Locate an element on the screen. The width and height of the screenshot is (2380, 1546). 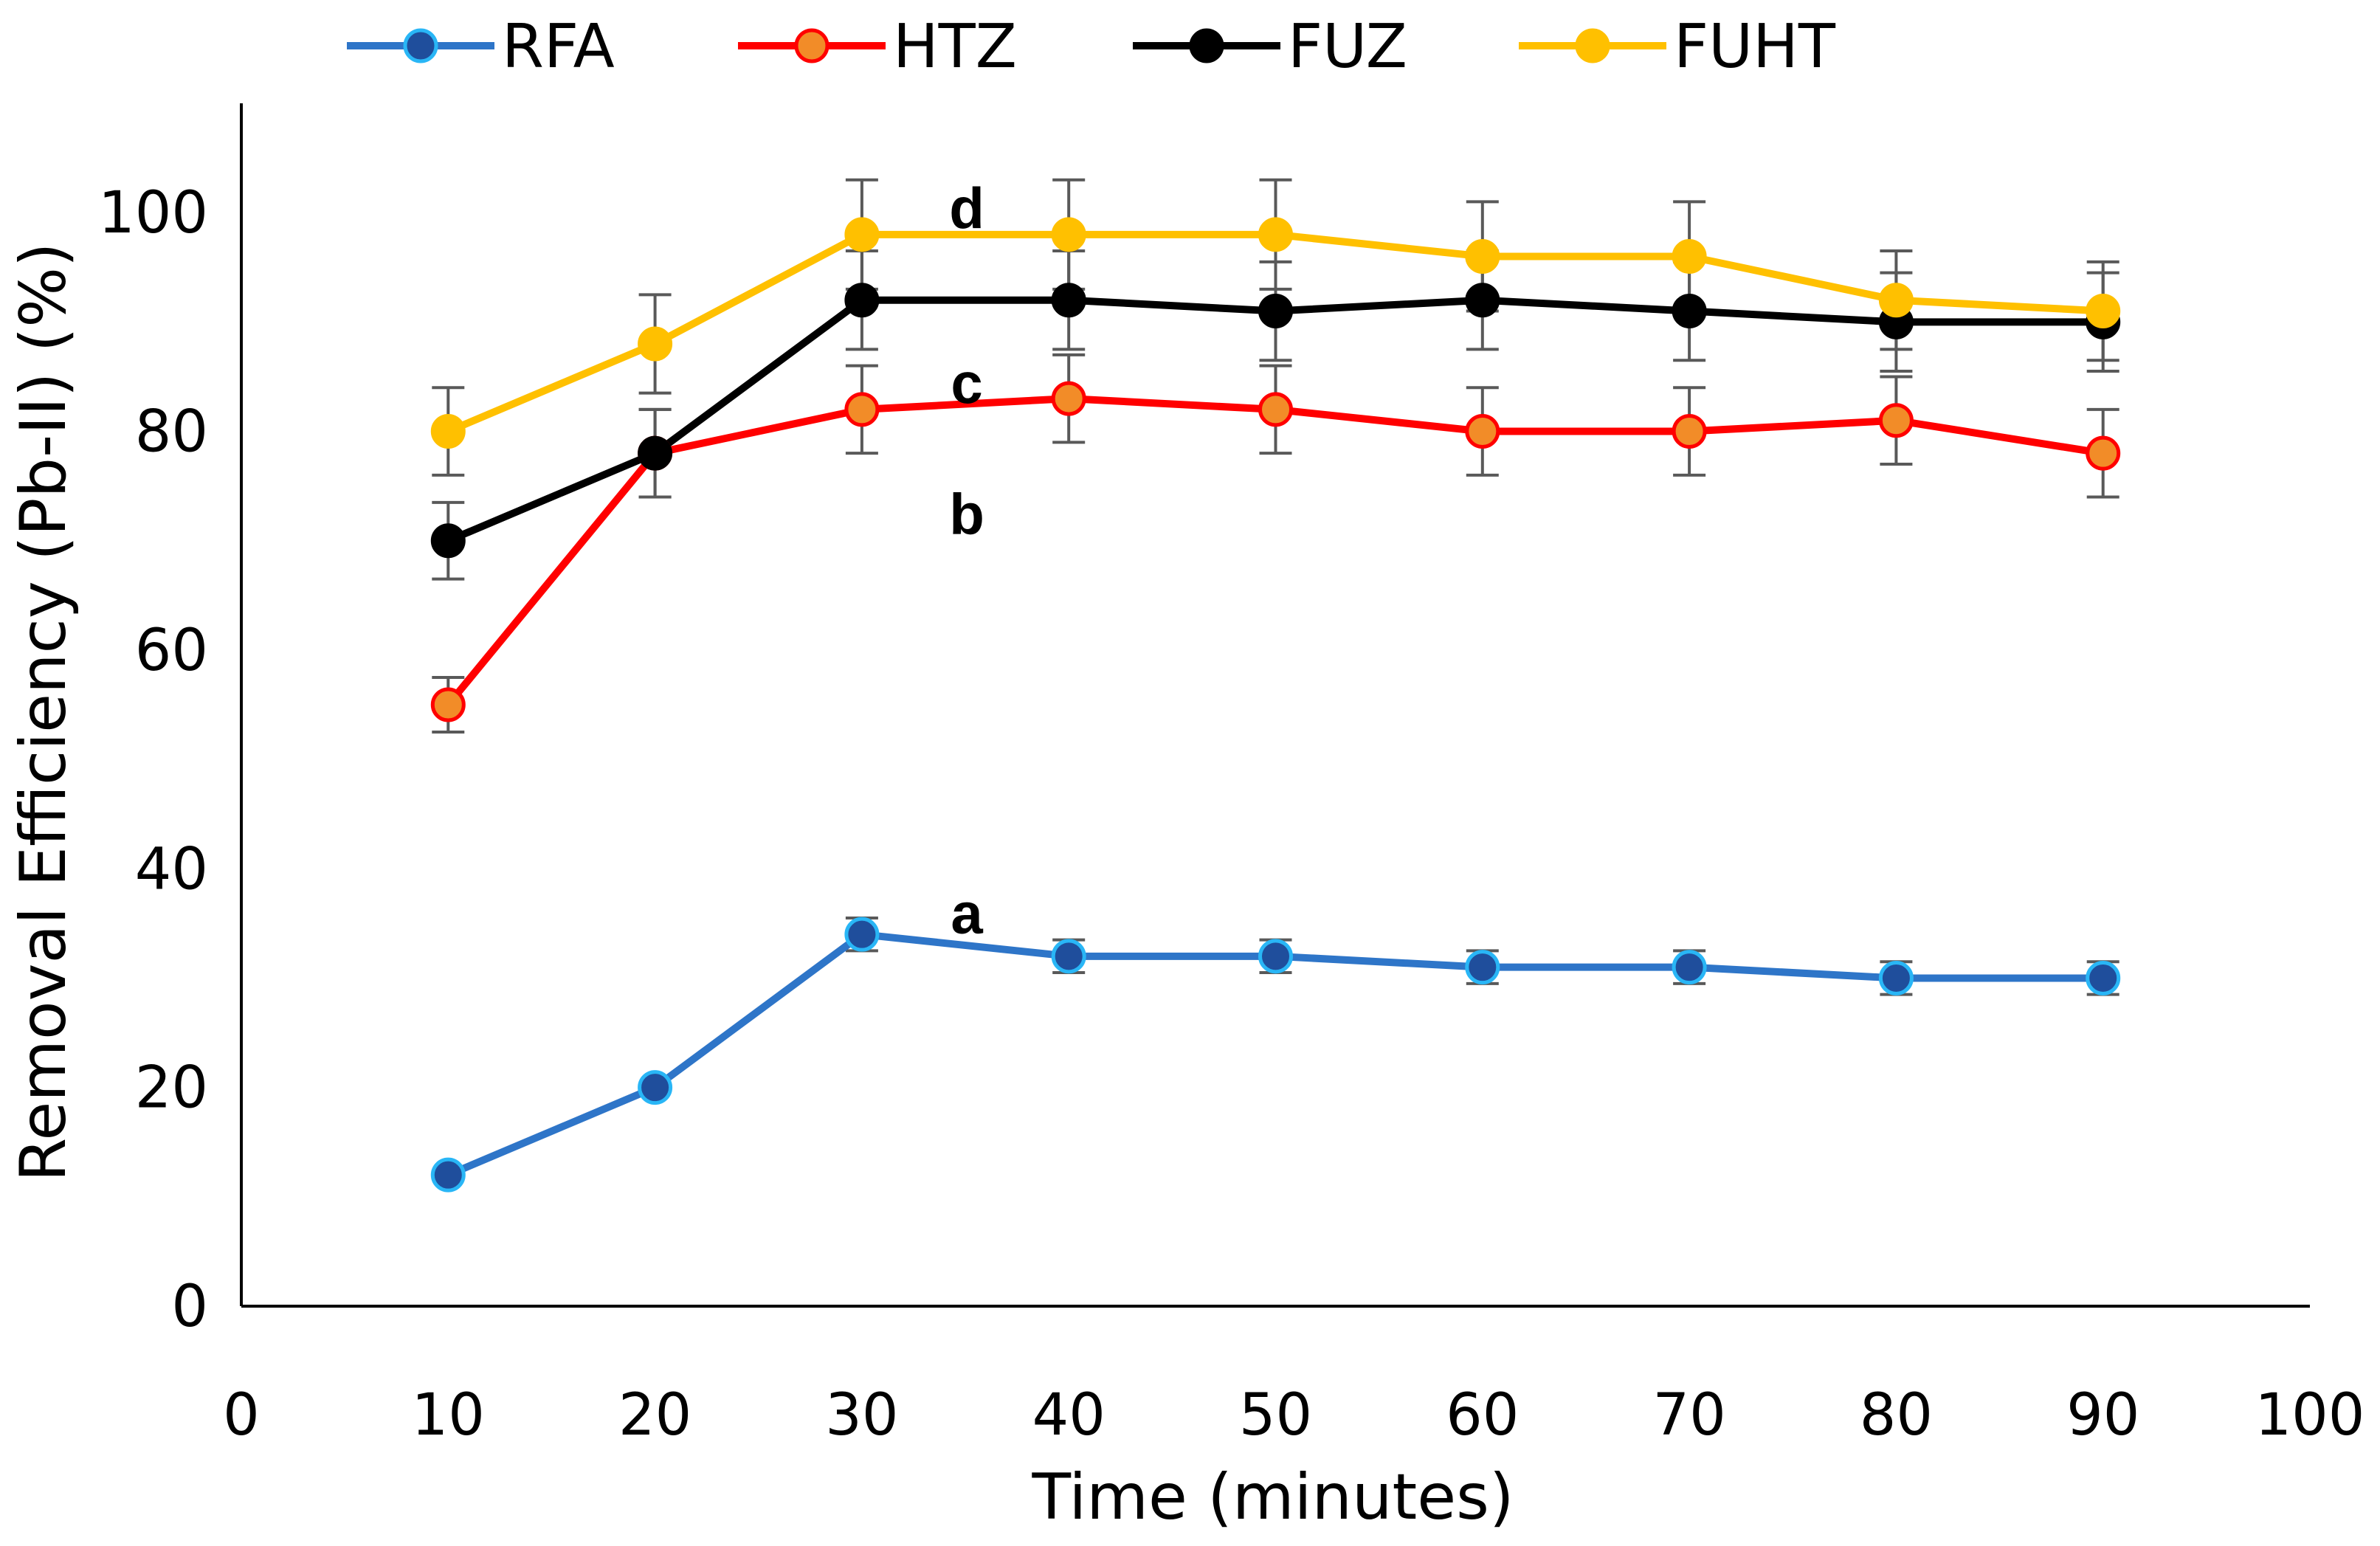
legend-label-htz: HTZ is located at coordinates (955, 47).